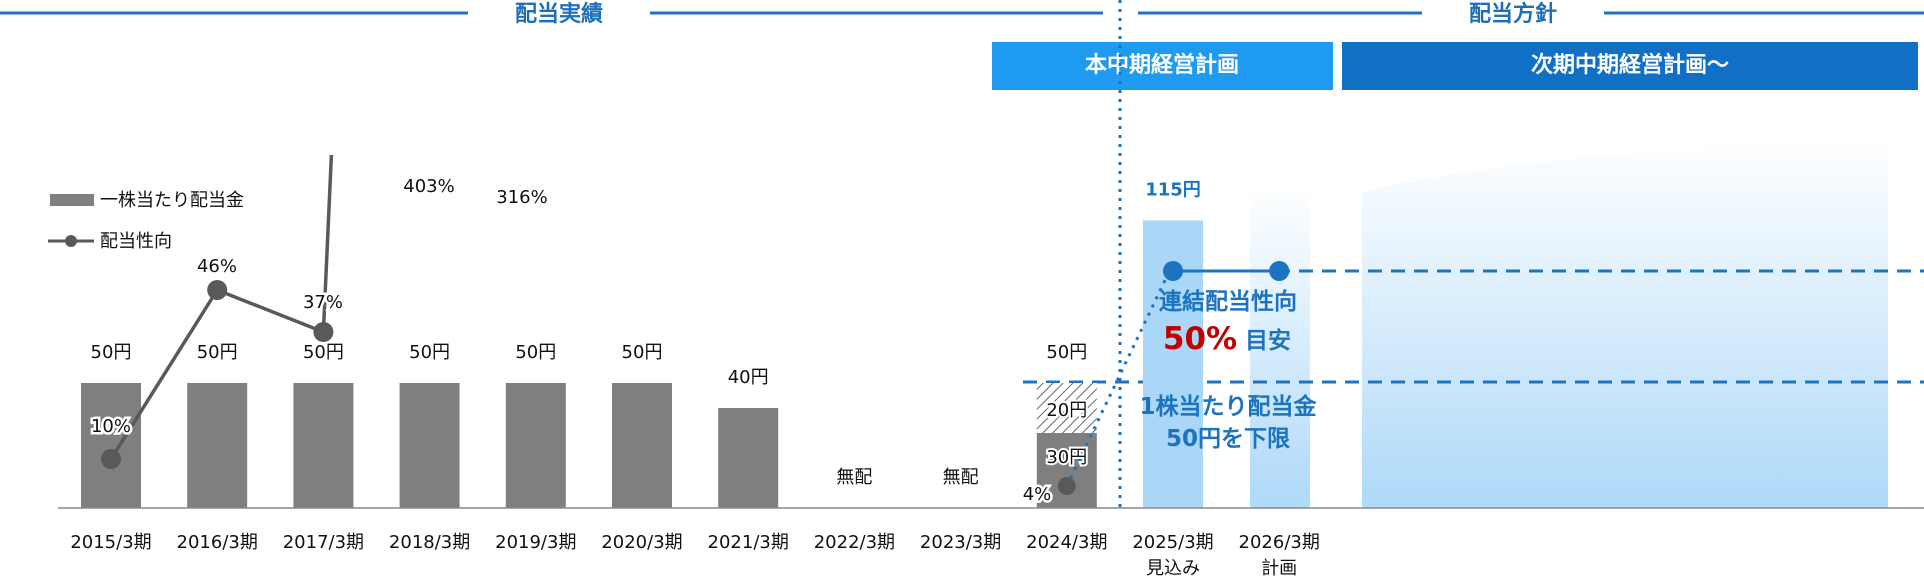 The height and width of the screenshot is (578, 1924). I want to click on dps-floor-label: 1株当たり配当金, so click(1228, 406).